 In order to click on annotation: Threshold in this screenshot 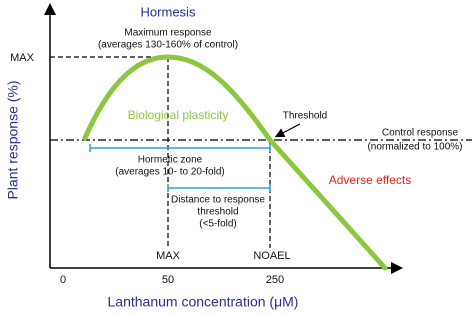, I will do `click(305, 116)`.